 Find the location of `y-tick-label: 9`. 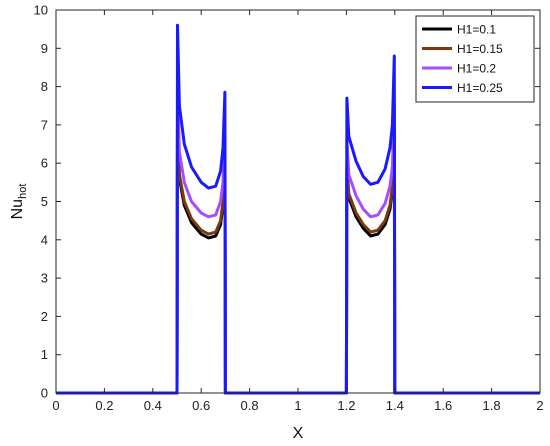

y-tick-label: 9 is located at coordinates (44, 48).